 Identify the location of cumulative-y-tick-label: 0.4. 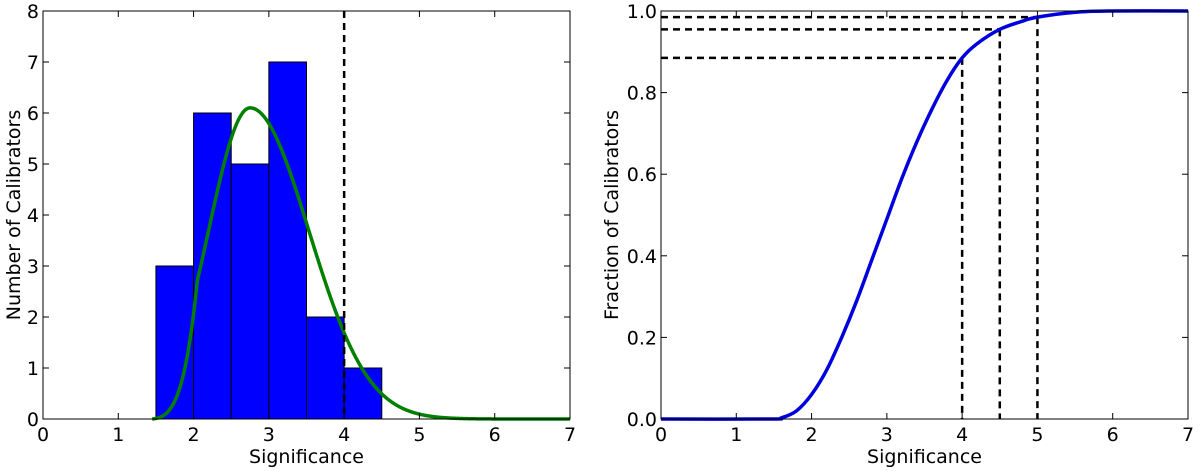
(642, 257).